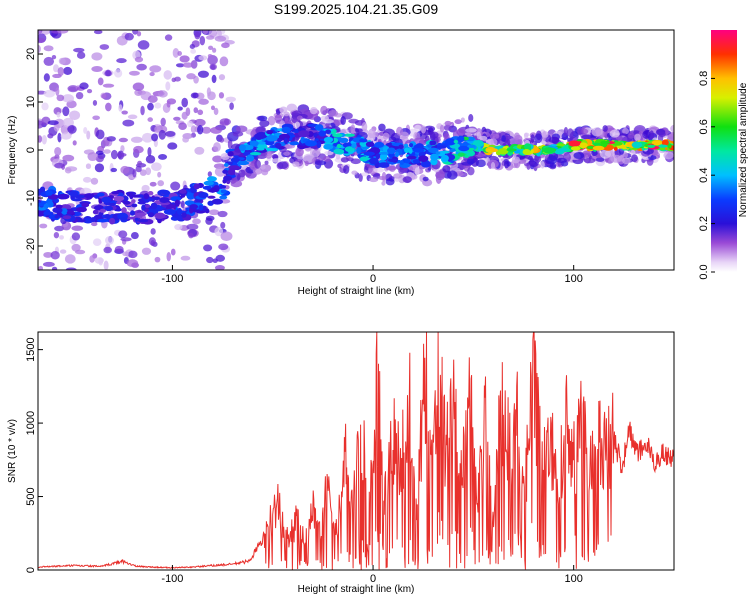 The height and width of the screenshot is (600, 750). What do you see at coordinates (574, 279) in the screenshot?
I see `spectrogram-x-tick-label: 100` at bounding box center [574, 279].